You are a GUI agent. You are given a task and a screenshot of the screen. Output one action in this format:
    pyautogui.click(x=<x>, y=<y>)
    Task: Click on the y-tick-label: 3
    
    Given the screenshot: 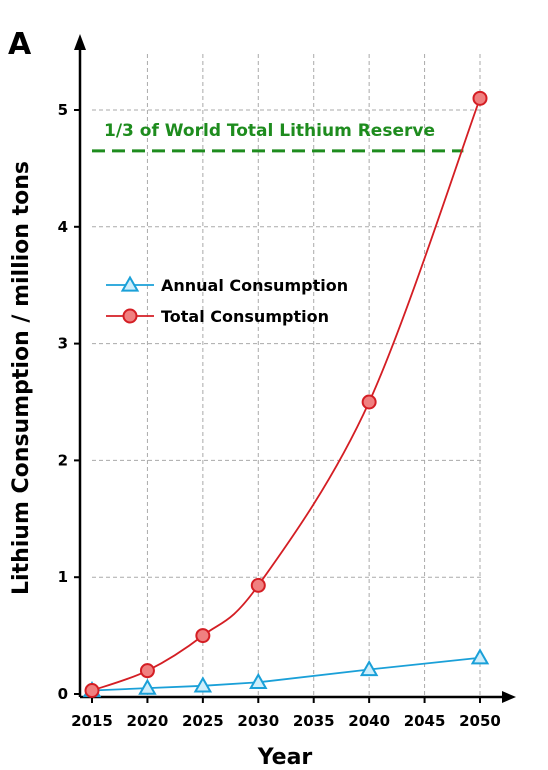 What is the action you would take?
    pyautogui.click(x=63, y=344)
    